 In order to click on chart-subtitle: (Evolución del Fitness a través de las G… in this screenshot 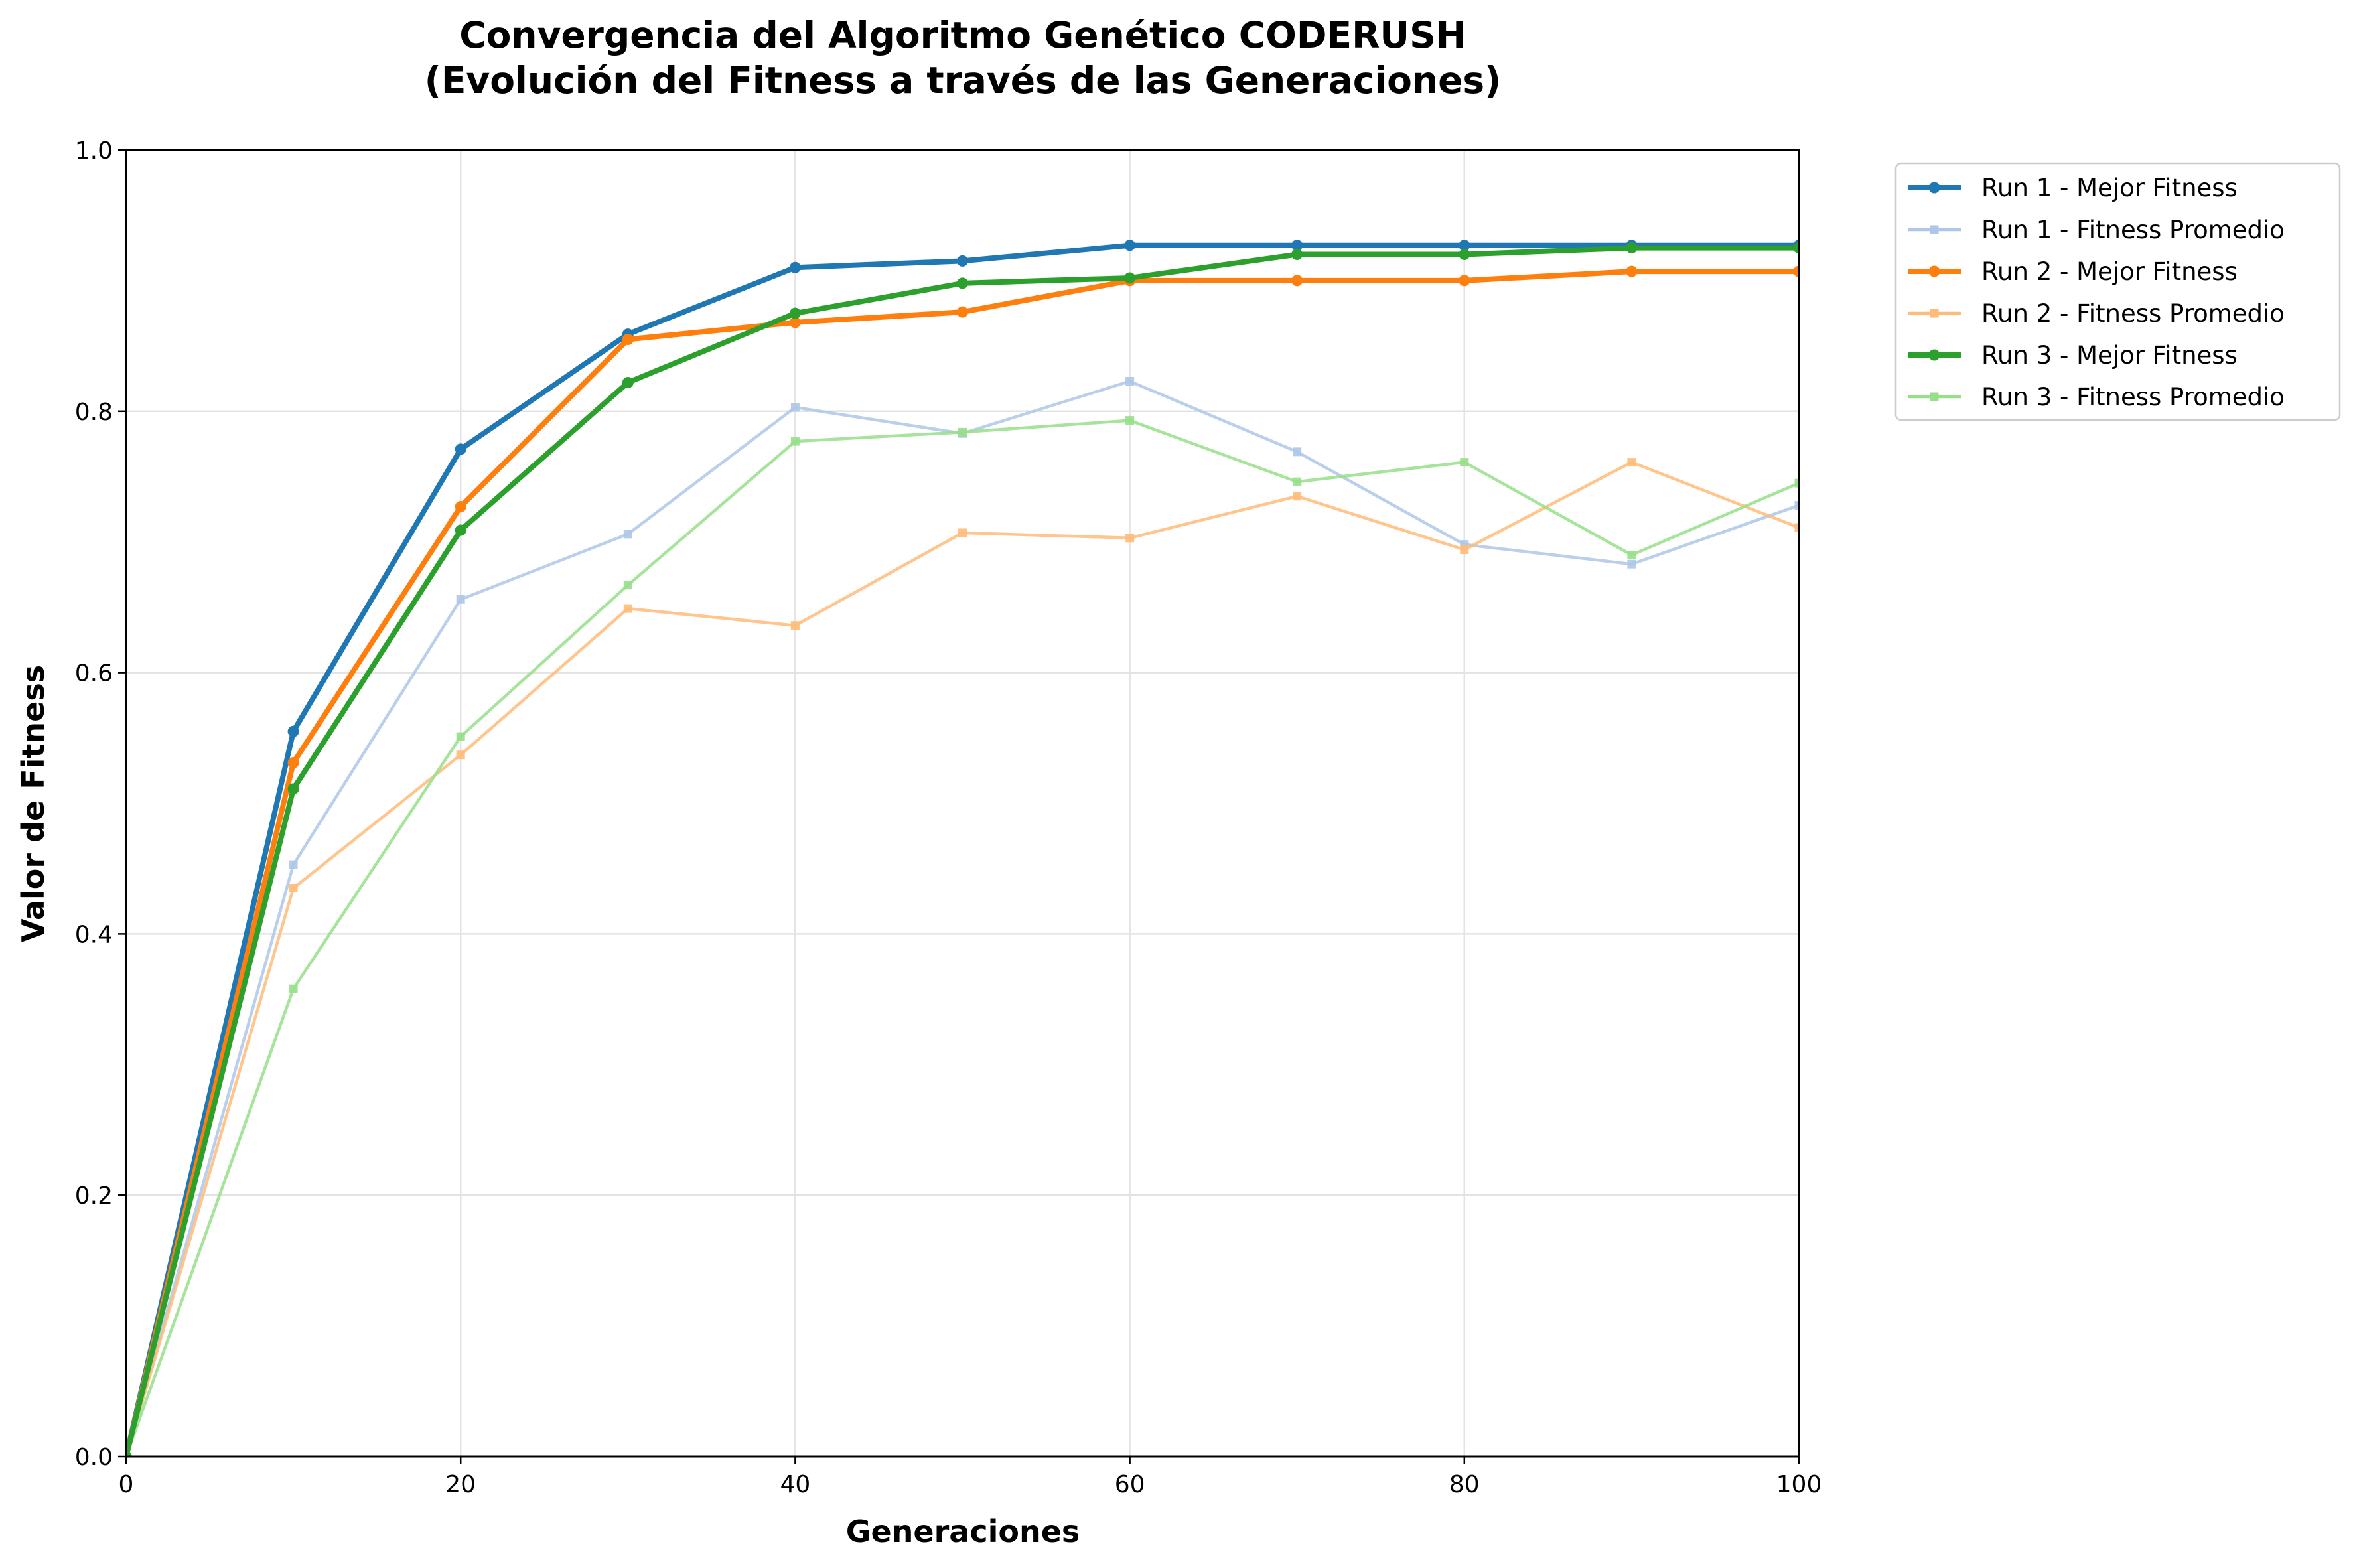, I will do `click(963, 80)`.